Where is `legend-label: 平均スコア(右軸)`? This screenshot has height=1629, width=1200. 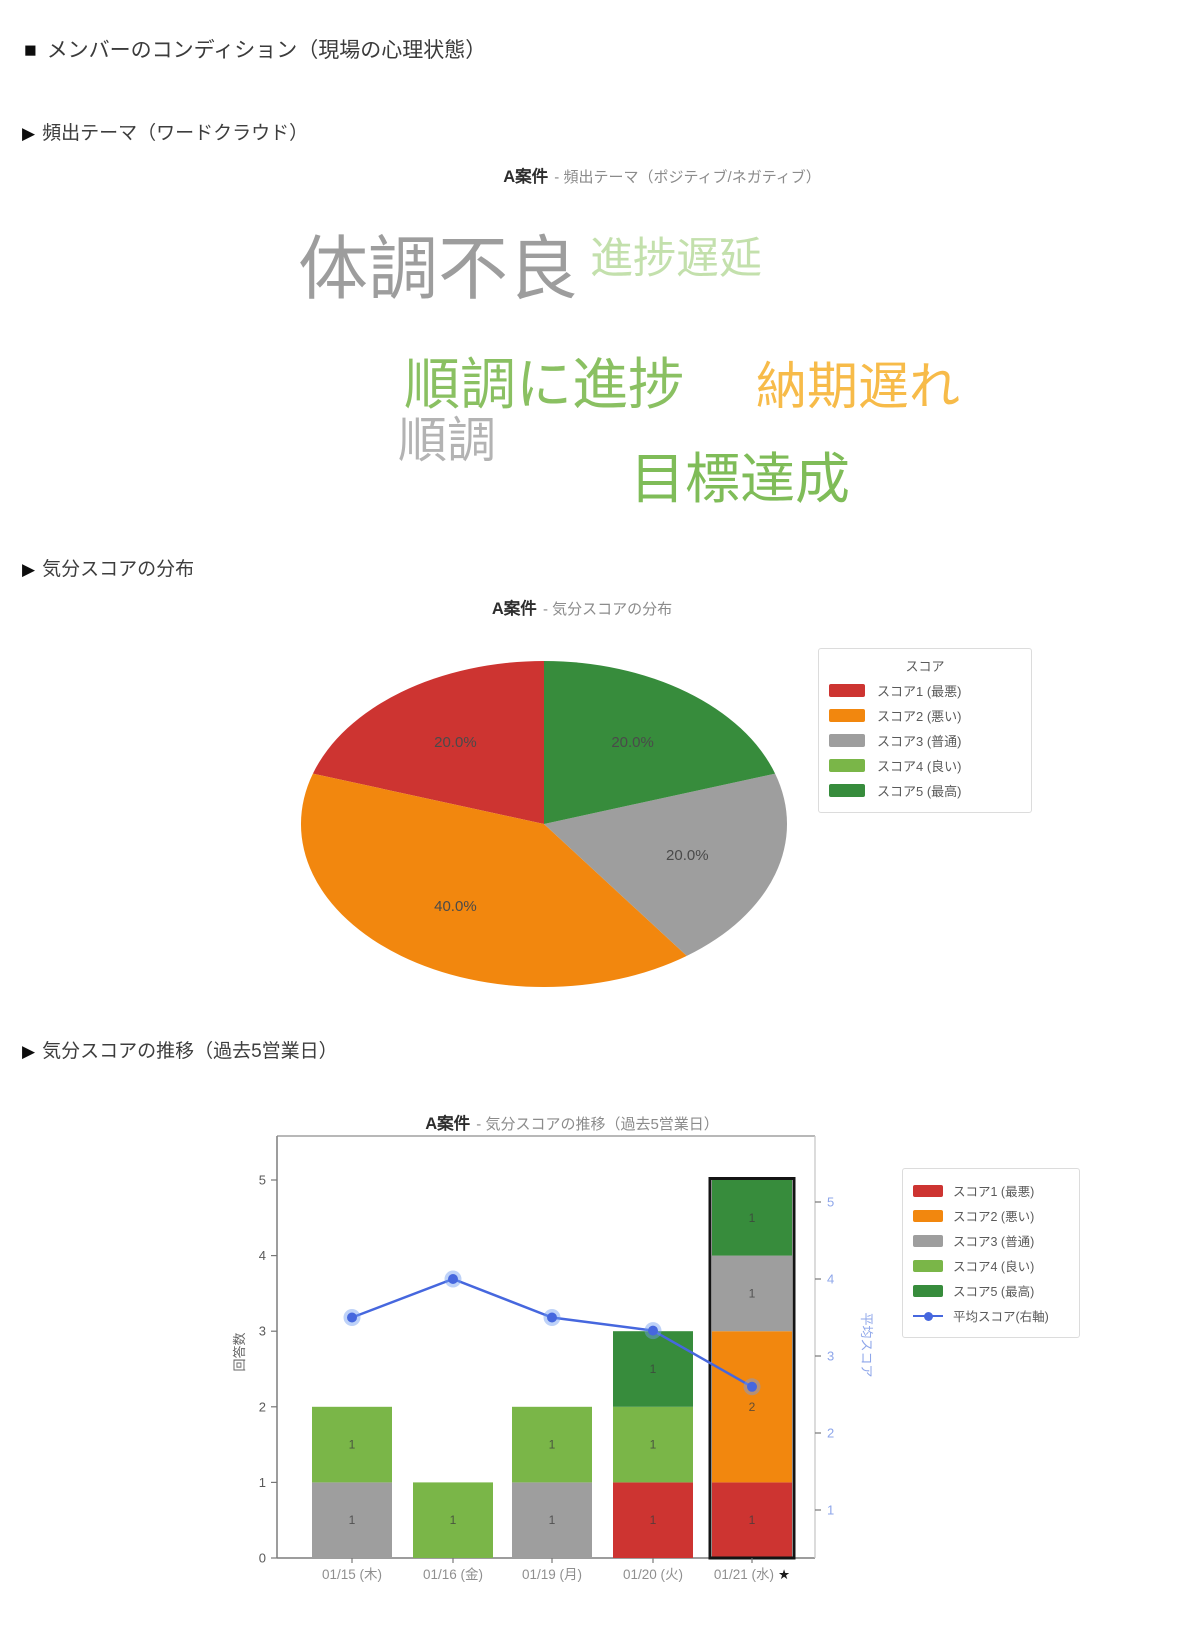 legend-label: 平均スコア(右軸) is located at coordinates (1001, 1317).